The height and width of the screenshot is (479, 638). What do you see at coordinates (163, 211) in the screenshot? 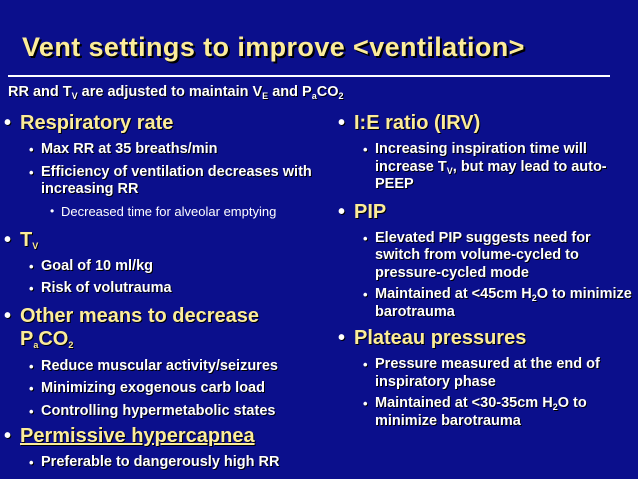
I see `list-subitem: • Decreased time for alveolar emptying` at bounding box center [163, 211].